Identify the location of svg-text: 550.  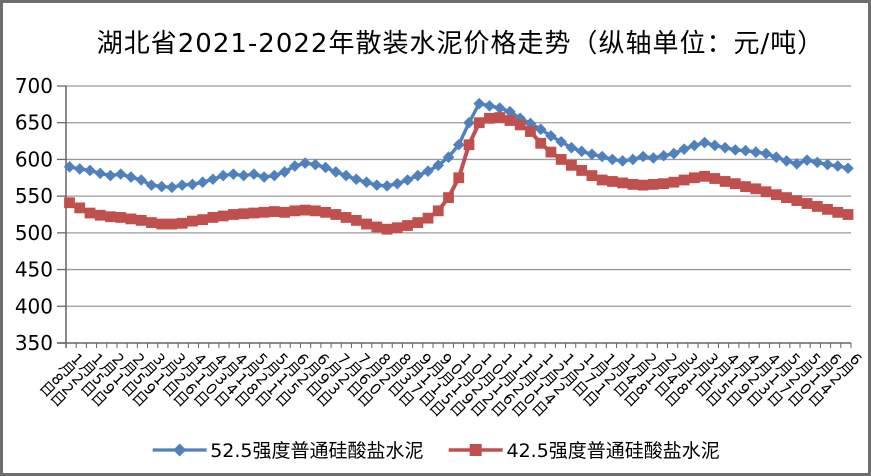
(34, 196).